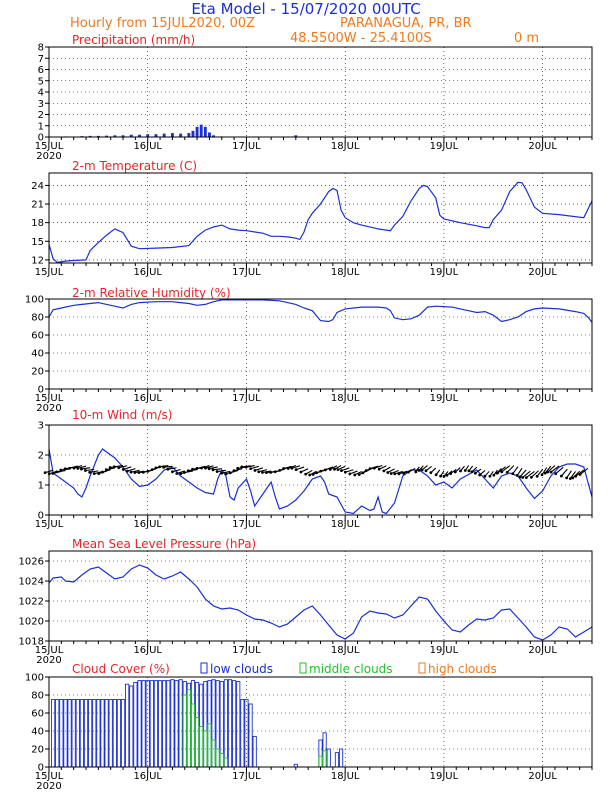  I want to click on cloud-ytick-label: 0, so click(41, 768).